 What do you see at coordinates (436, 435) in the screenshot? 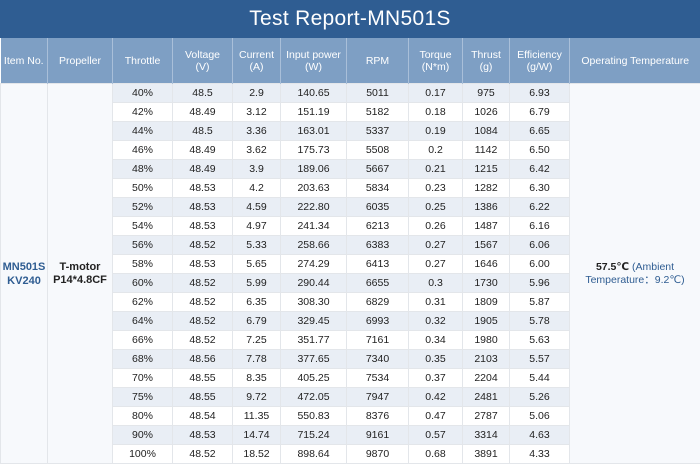
I see `cell-torque: 0.57` at bounding box center [436, 435].